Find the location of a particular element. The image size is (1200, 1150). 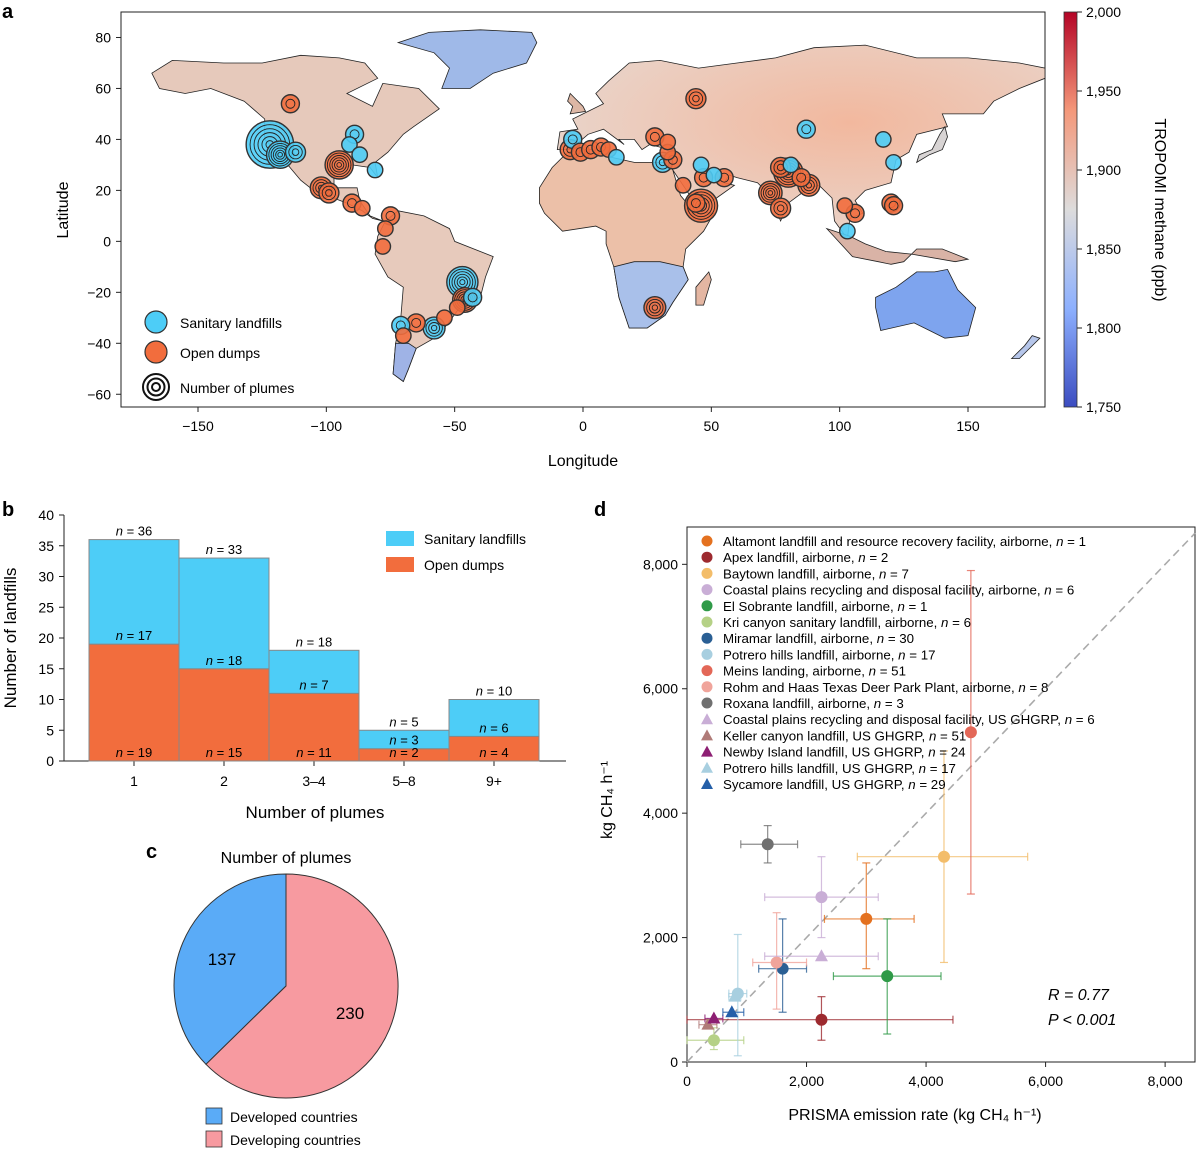

scatter-legend-label: El Sobrante landfill, airborne, n = 1 is located at coordinates (825, 606).